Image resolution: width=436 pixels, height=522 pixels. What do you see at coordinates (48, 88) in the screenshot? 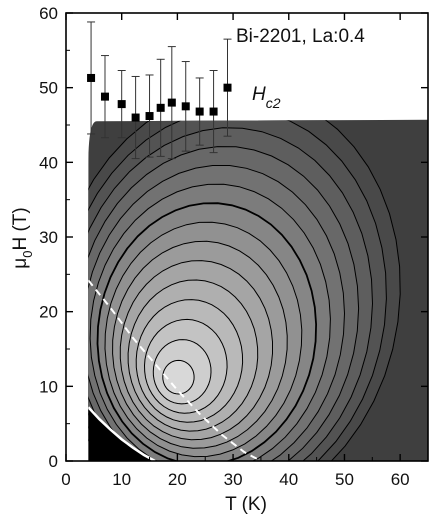
I see `y-tick-label: 50` at bounding box center [48, 88].